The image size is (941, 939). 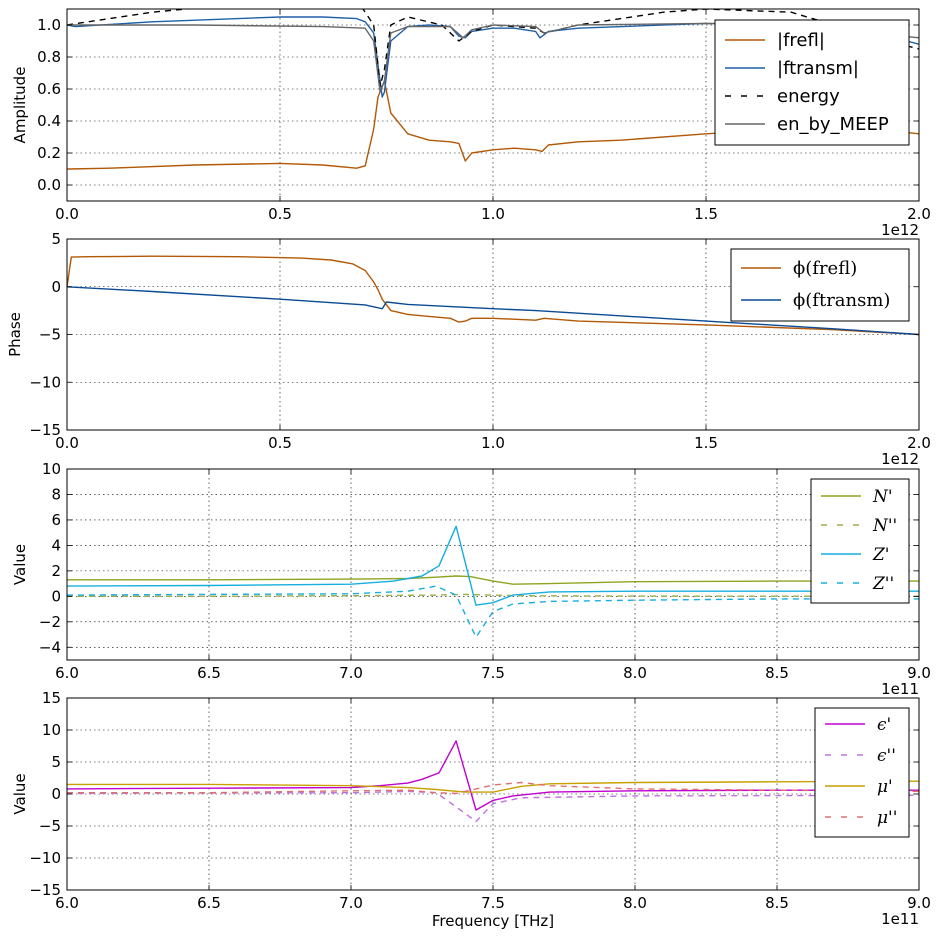 What do you see at coordinates (49, 121) in the screenshot?
I see `y-tick-label: 0.4` at bounding box center [49, 121].